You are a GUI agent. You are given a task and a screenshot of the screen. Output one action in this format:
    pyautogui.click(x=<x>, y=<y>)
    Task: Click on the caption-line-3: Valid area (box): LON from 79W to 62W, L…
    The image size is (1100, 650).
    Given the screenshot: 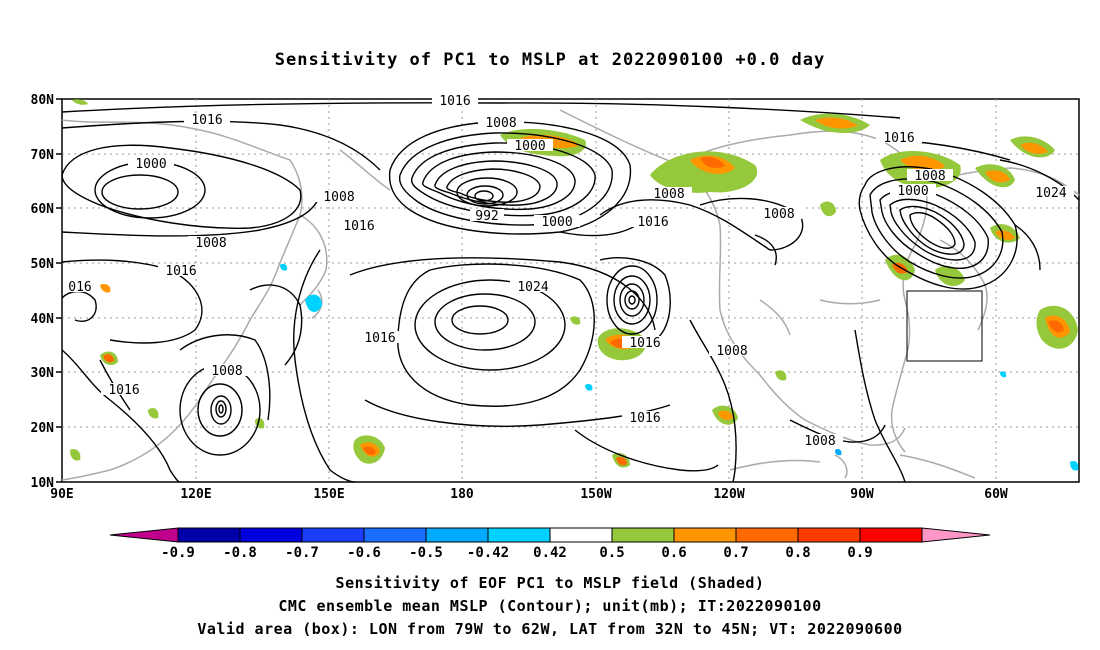 What is the action you would take?
    pyautogui.click(x=550, y=629)
    